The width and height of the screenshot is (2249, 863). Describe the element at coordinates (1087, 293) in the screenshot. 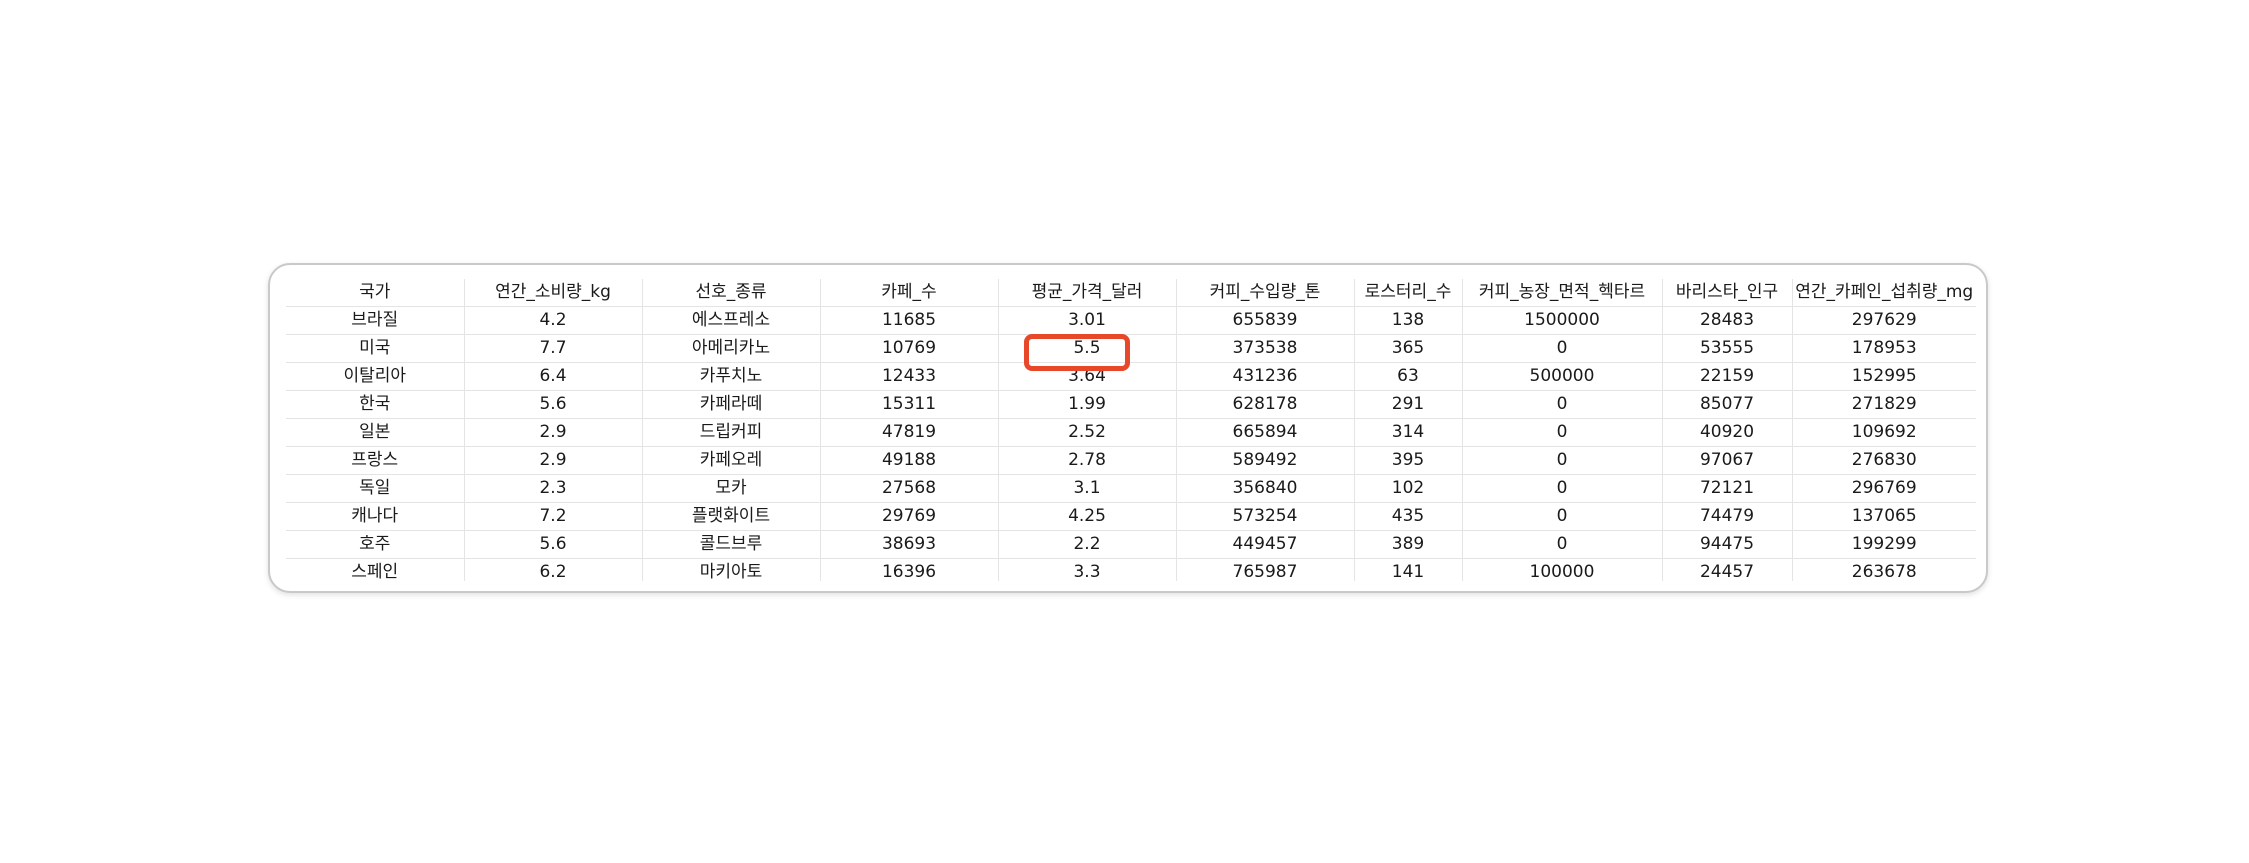

I see `column-header: 평균_가격_달러` at that location.